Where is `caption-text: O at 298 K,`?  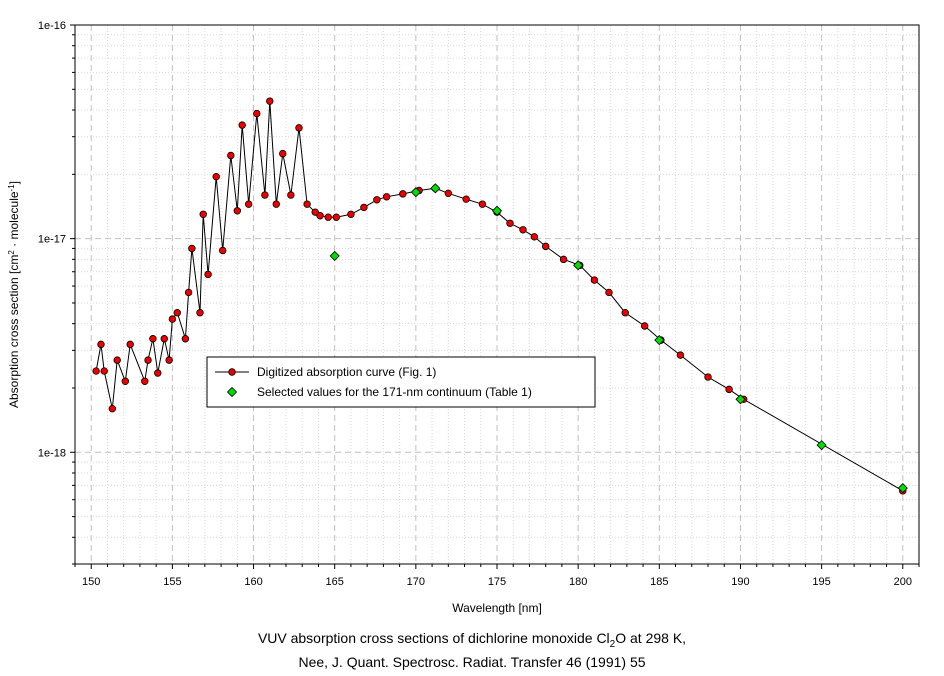 caption-text: O at 298 K, is located at coordinates (651, 638).